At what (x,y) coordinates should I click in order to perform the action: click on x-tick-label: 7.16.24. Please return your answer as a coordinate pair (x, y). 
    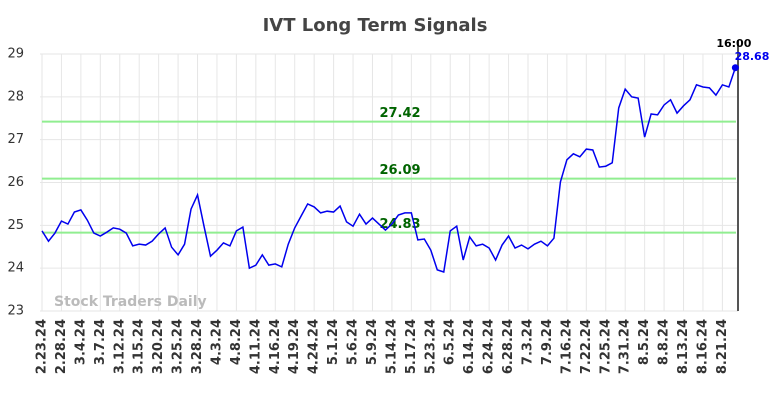
    Looking at the image, I should click on (566, 346).